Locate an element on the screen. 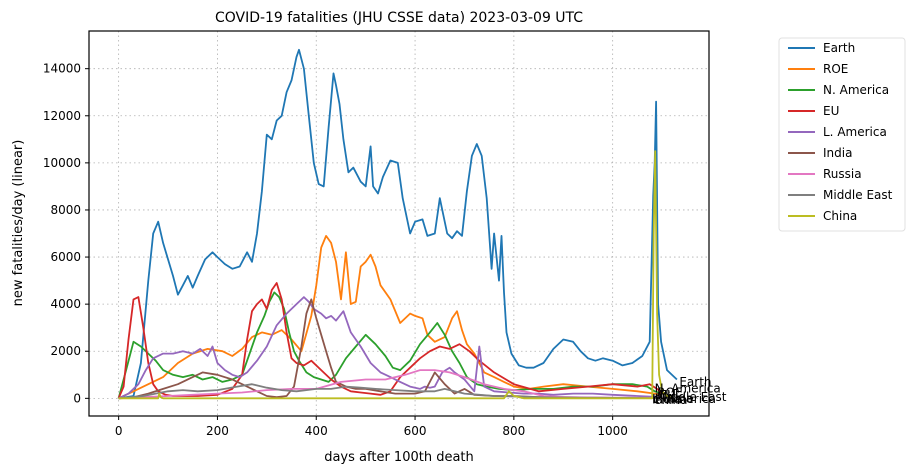 The image size is (918, 474). x-tick-label: 400 is located at coordinates (316, 431).